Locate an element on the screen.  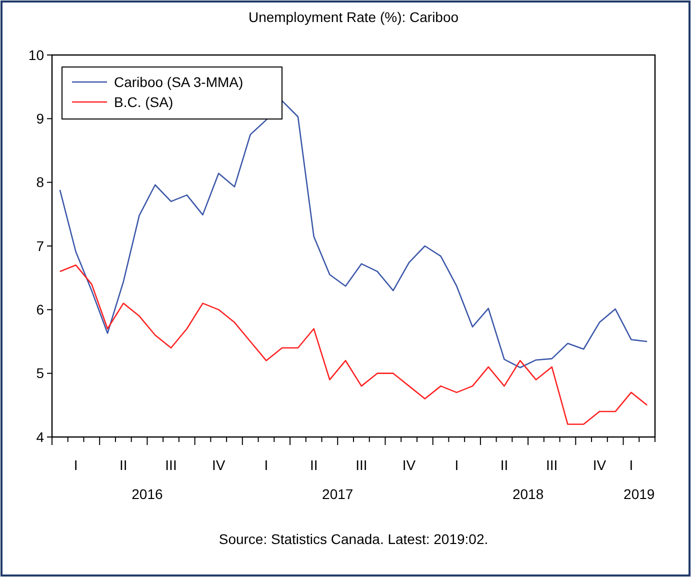
y-tick-label: 5 is located at coordinates (40, 373).